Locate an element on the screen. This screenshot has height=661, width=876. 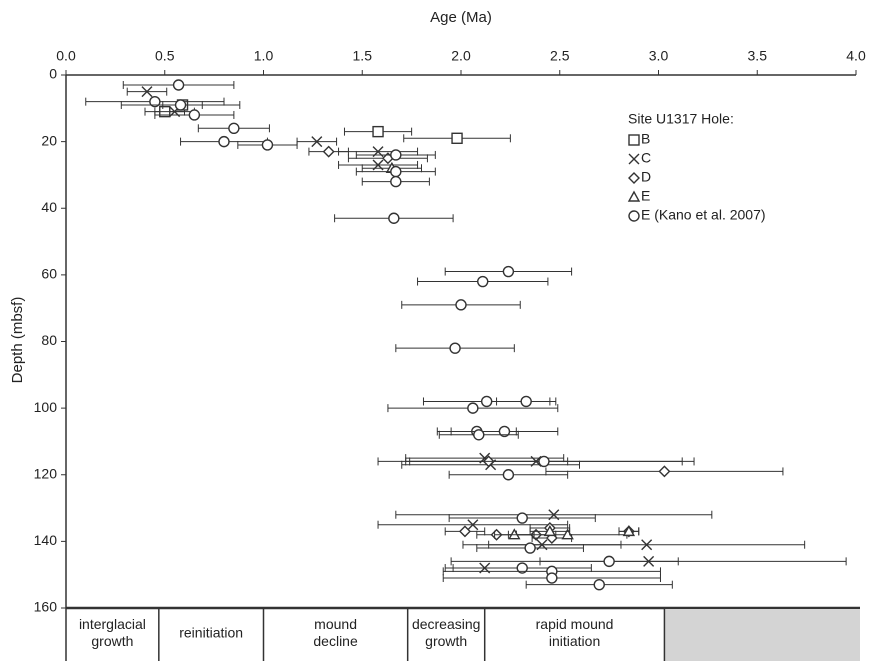
legend-label: D is located at coordinates (646, 177).